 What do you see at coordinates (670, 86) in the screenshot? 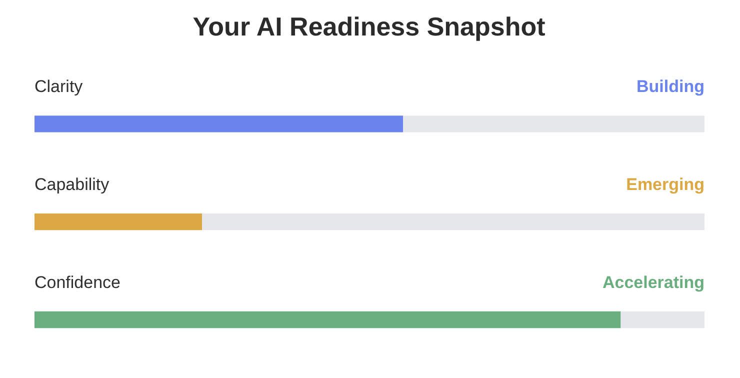
I see `annotation: Building` at bounding box center [670, 86].